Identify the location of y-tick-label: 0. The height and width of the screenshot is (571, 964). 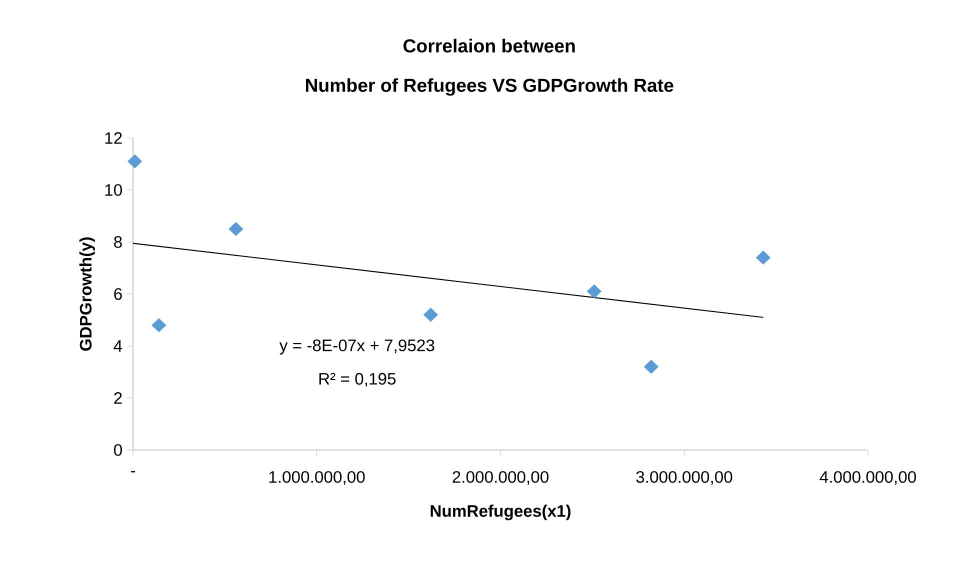
(118, 450).